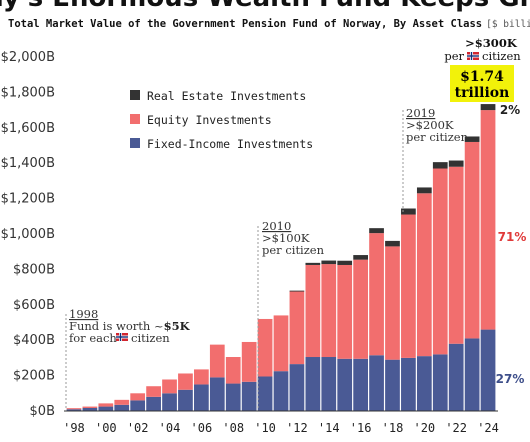 This screenshot has height=442, width=530. What do you see at coordinates (138, 428) in the screenshot?
I see `x-tick-label: '02` at bounding box center [138, 428].